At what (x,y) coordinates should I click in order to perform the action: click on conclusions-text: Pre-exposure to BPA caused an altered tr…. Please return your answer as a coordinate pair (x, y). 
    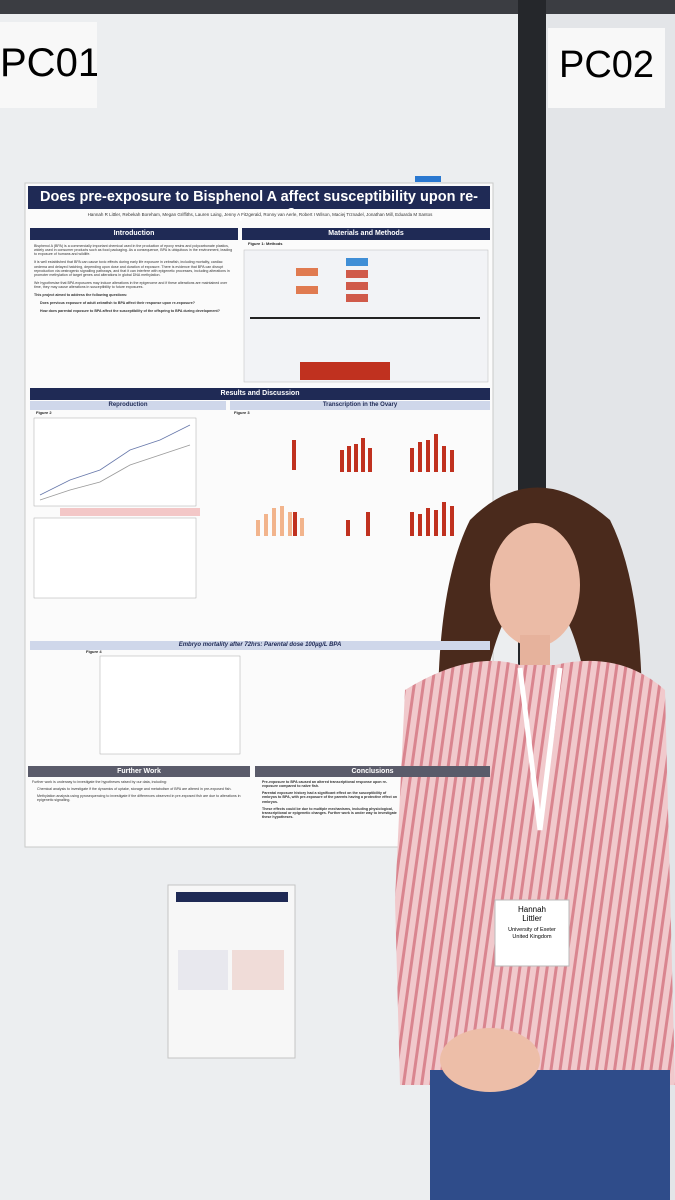
    Looking at the image, I should click on (332, 806).